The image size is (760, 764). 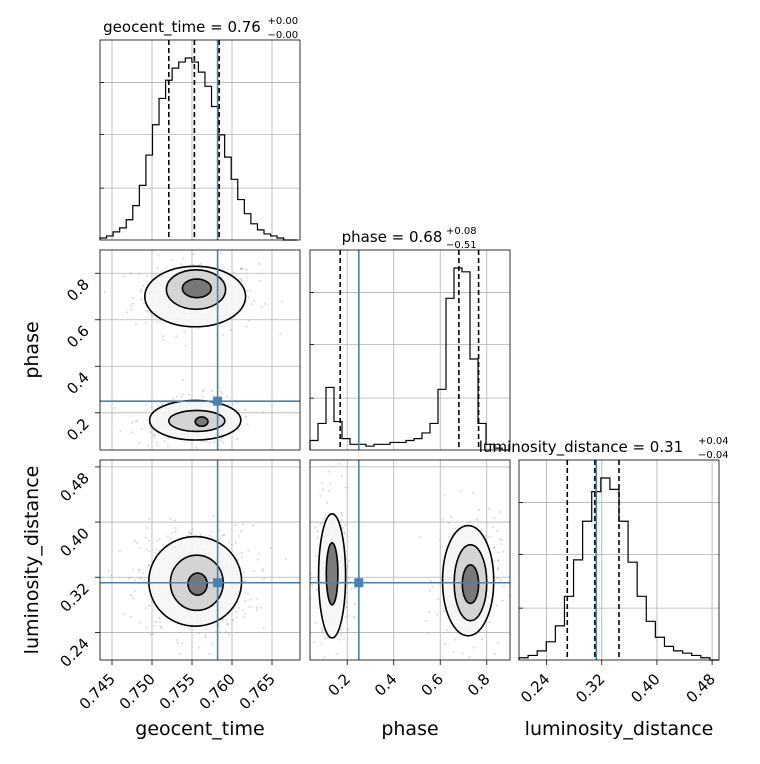 What do you see at coordinates (78, 430) in the screenshot?
I see `y-tick-label: 0.2` at bounding box center [78, 430].